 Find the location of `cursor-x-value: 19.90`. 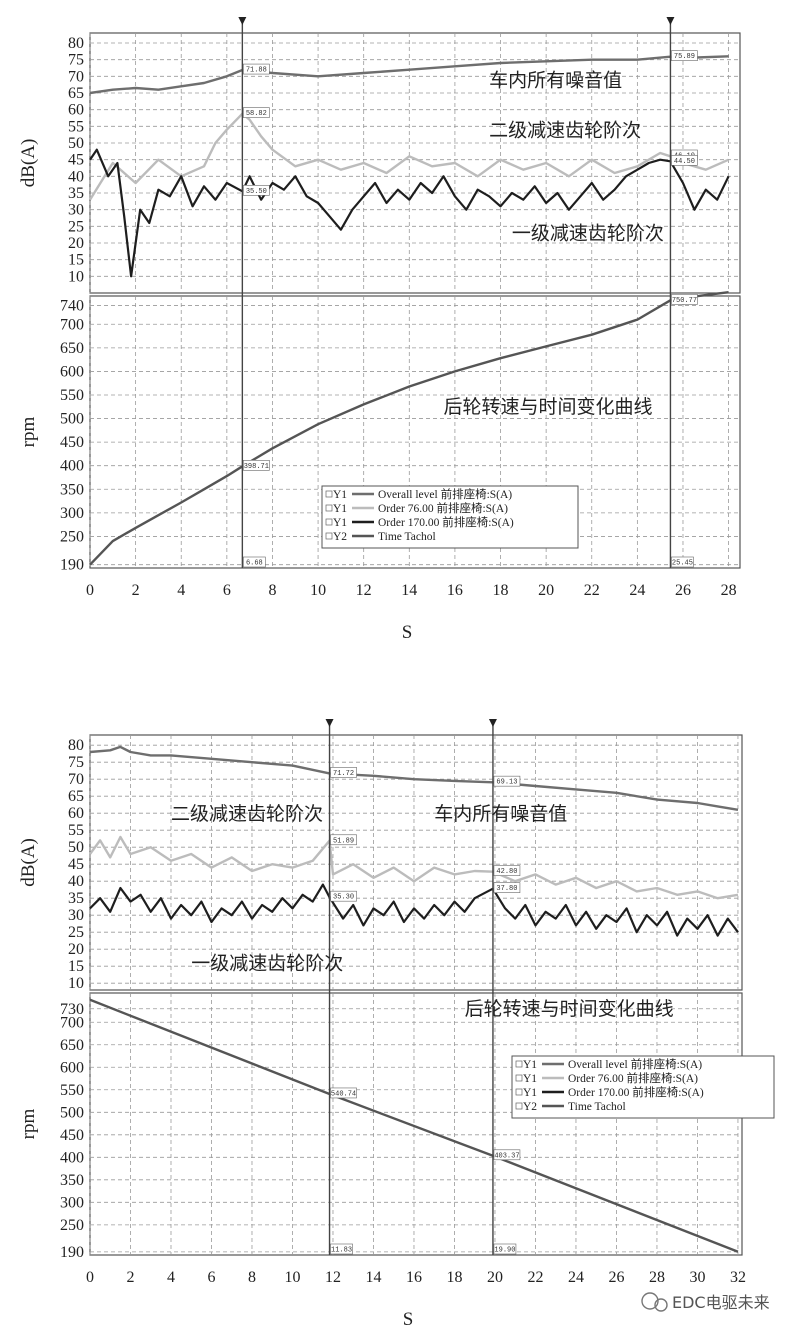

cursor-x-value: 19.90 is located at coordinates (504, 1251).